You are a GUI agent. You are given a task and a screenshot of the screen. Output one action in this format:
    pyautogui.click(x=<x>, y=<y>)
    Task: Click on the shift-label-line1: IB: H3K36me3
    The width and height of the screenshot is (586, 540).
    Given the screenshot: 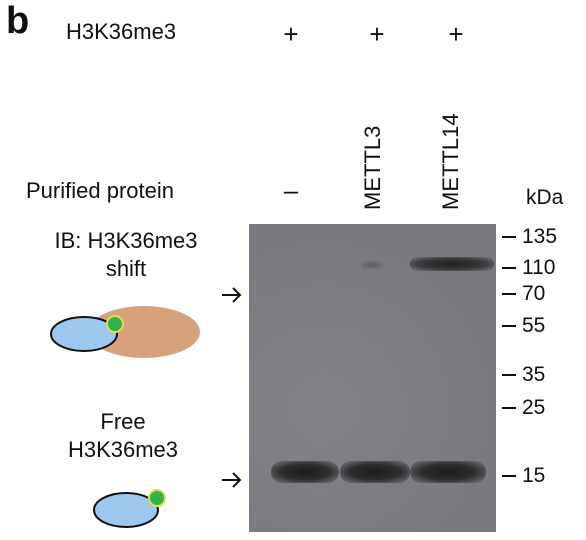 What is the action you would take?
    pyautogui.click(x=126, y=240)
    